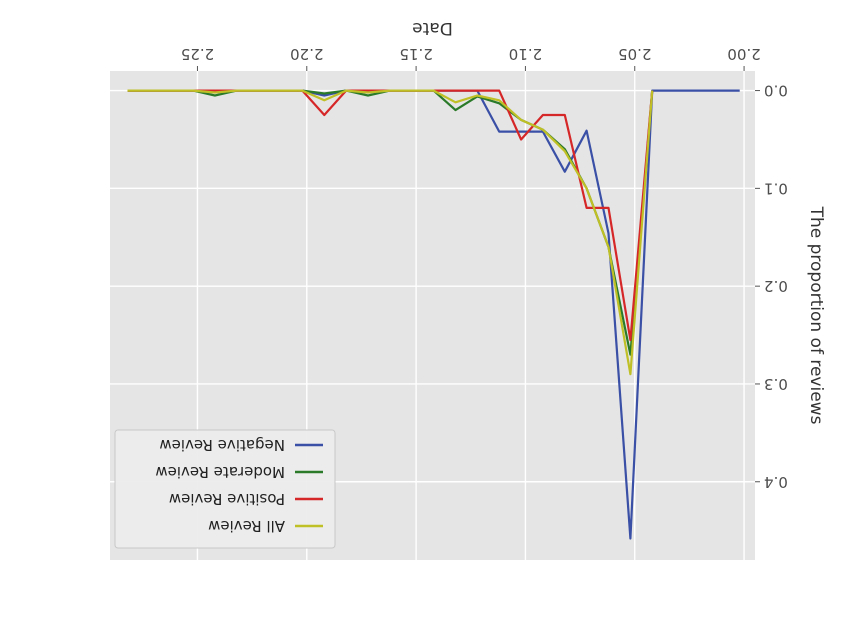 The height and width of the screenshot is (638, 850). What do you see at coordinates (776, 188) in the screenshot?
I see `y-tick-label: 0.1` at bounding box center [776, 188].